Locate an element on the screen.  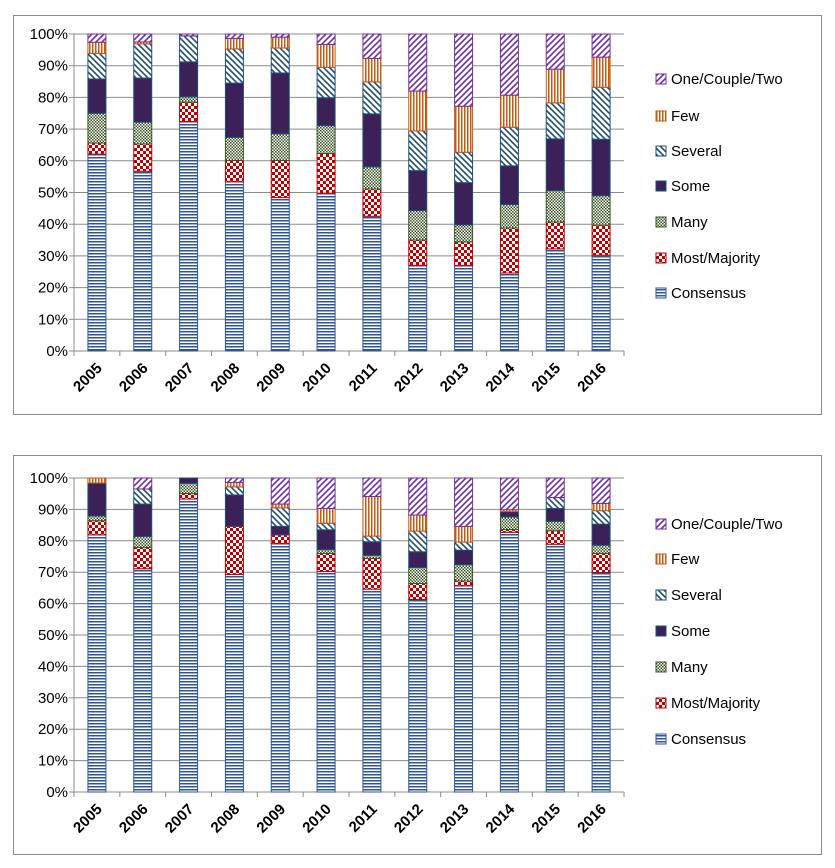
legend-label: Several is located at coordinates (696, 595).